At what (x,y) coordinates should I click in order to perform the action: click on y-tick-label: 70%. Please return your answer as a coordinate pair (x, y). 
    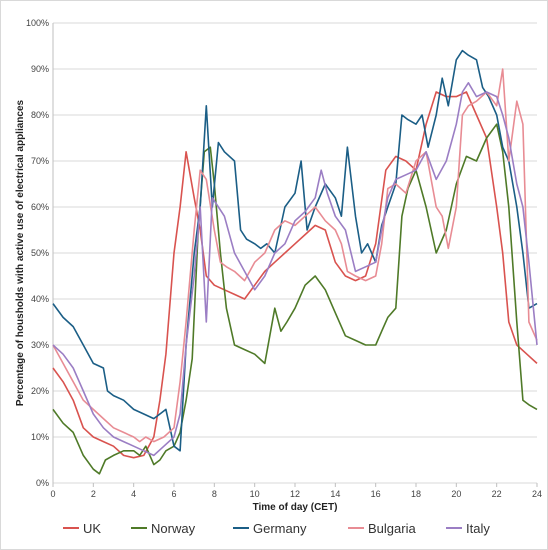
    Looking at the image, I should click on (40, 161).